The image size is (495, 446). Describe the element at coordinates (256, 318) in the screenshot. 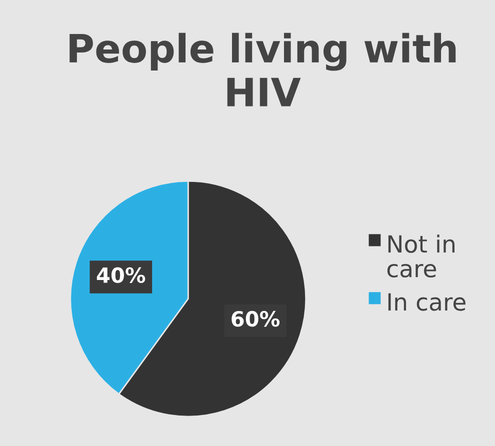

I see `data-label: 60%` at that location.